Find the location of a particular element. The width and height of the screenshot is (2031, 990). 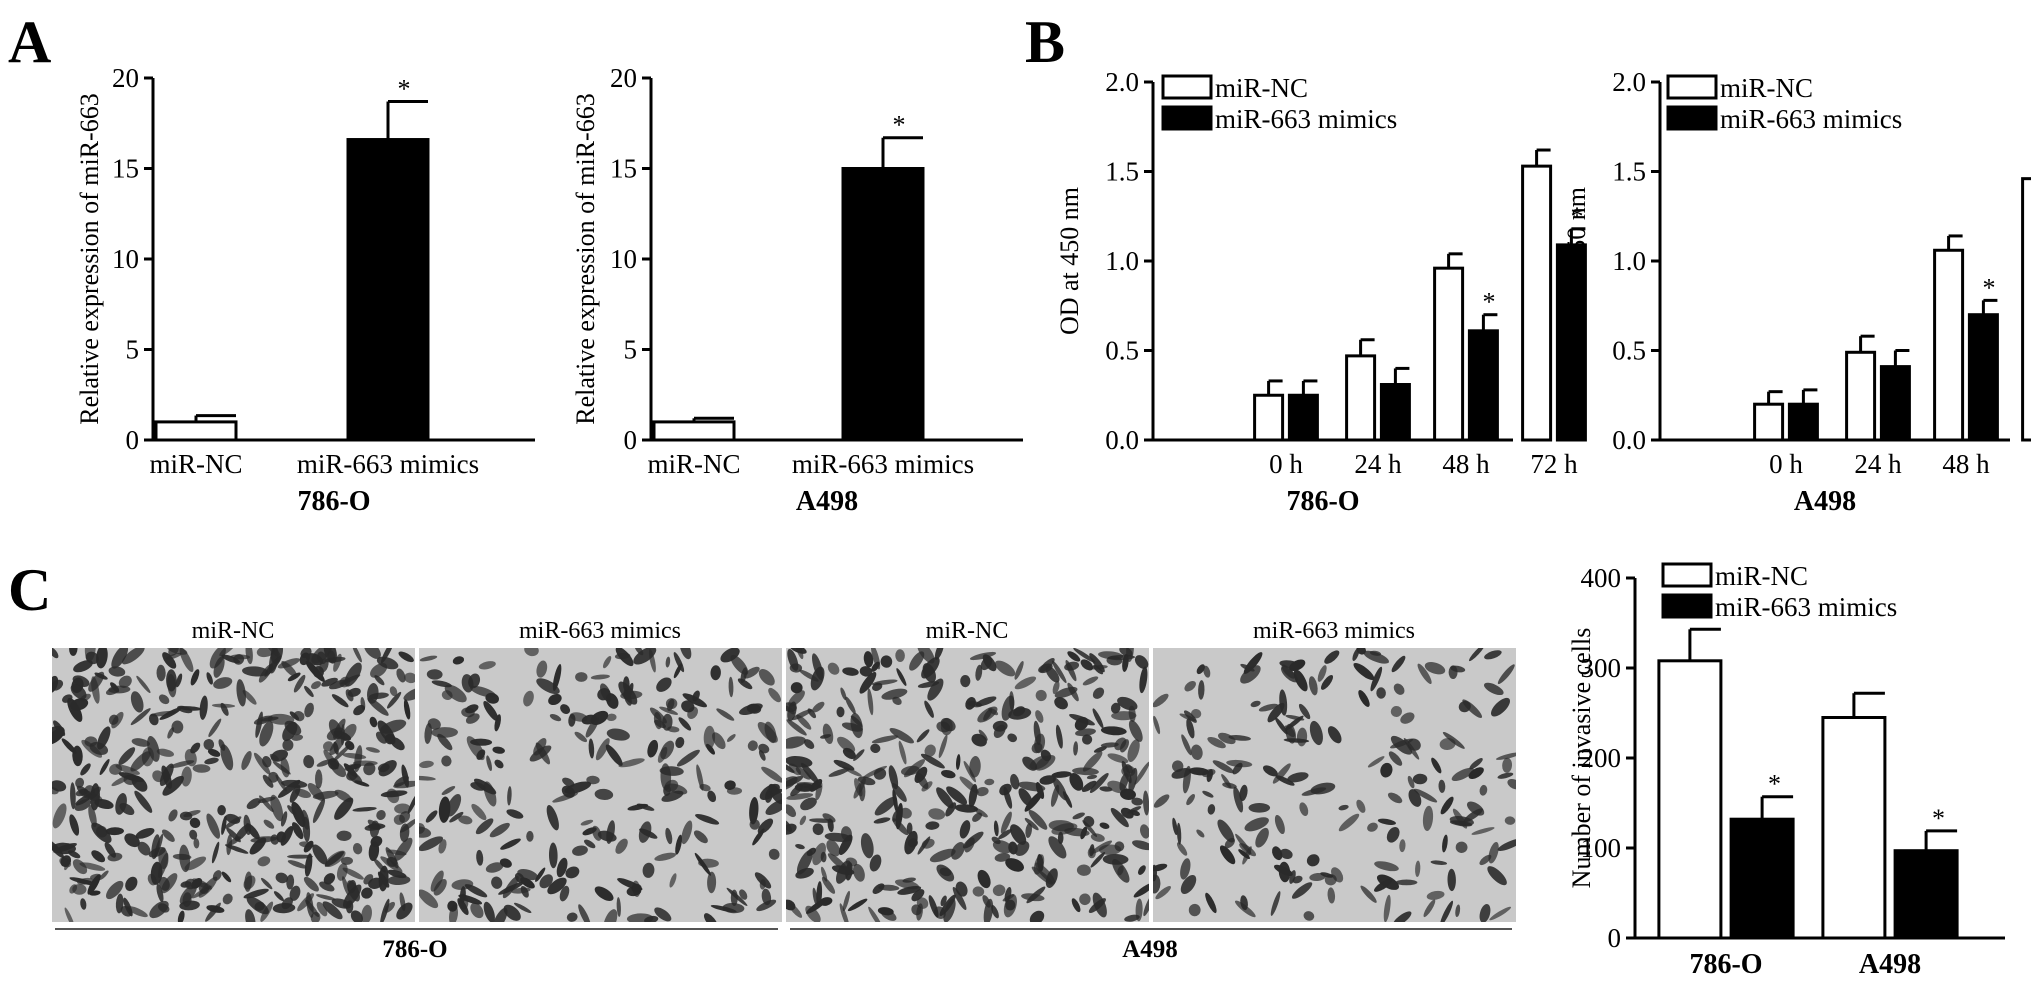

legend-swatch is located at coordinates (1187, 87).